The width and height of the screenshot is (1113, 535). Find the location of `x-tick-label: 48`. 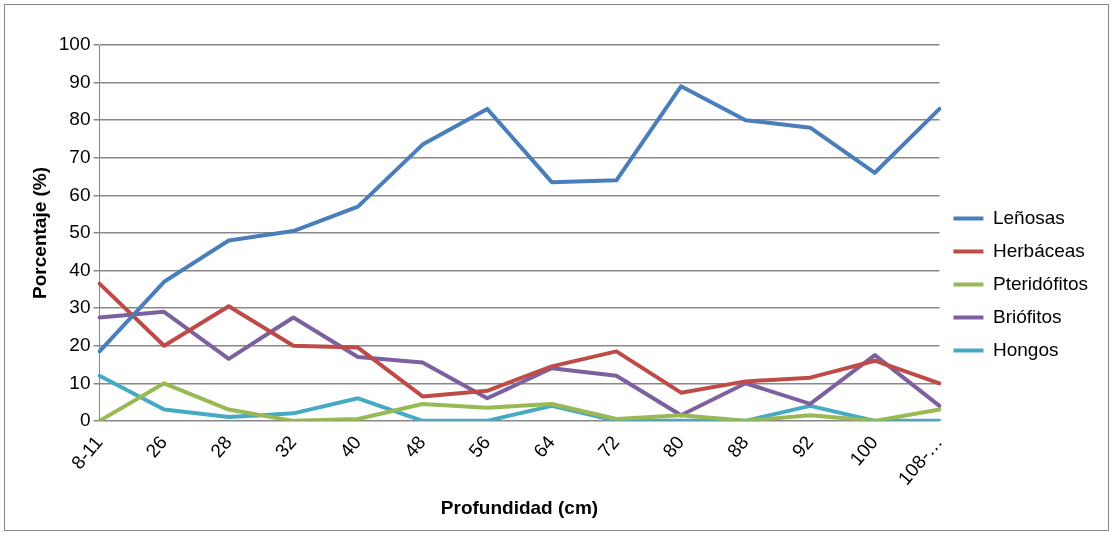

x-tick-label: 48 is located at coordinates (414, 446).